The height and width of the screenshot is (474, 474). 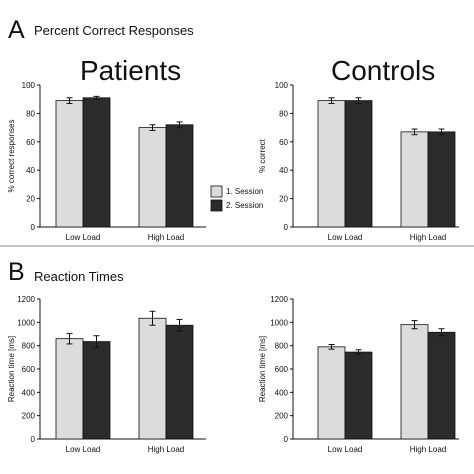 I want to click on panel-a-letter: A, so click(x=16, y=30).